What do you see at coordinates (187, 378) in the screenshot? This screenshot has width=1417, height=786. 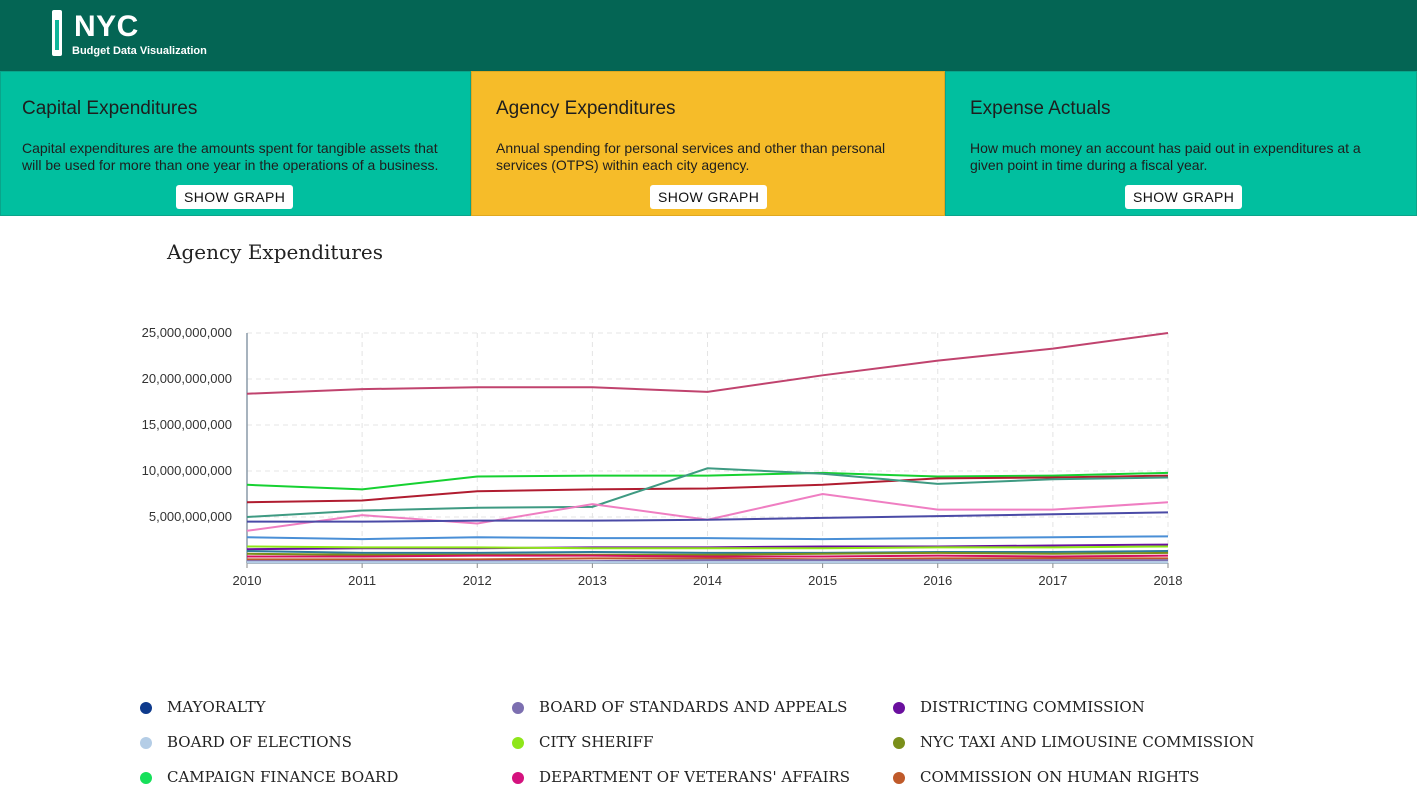 I see `y-tick-label: 20,000,000,000` at bounding box center [187, 378].